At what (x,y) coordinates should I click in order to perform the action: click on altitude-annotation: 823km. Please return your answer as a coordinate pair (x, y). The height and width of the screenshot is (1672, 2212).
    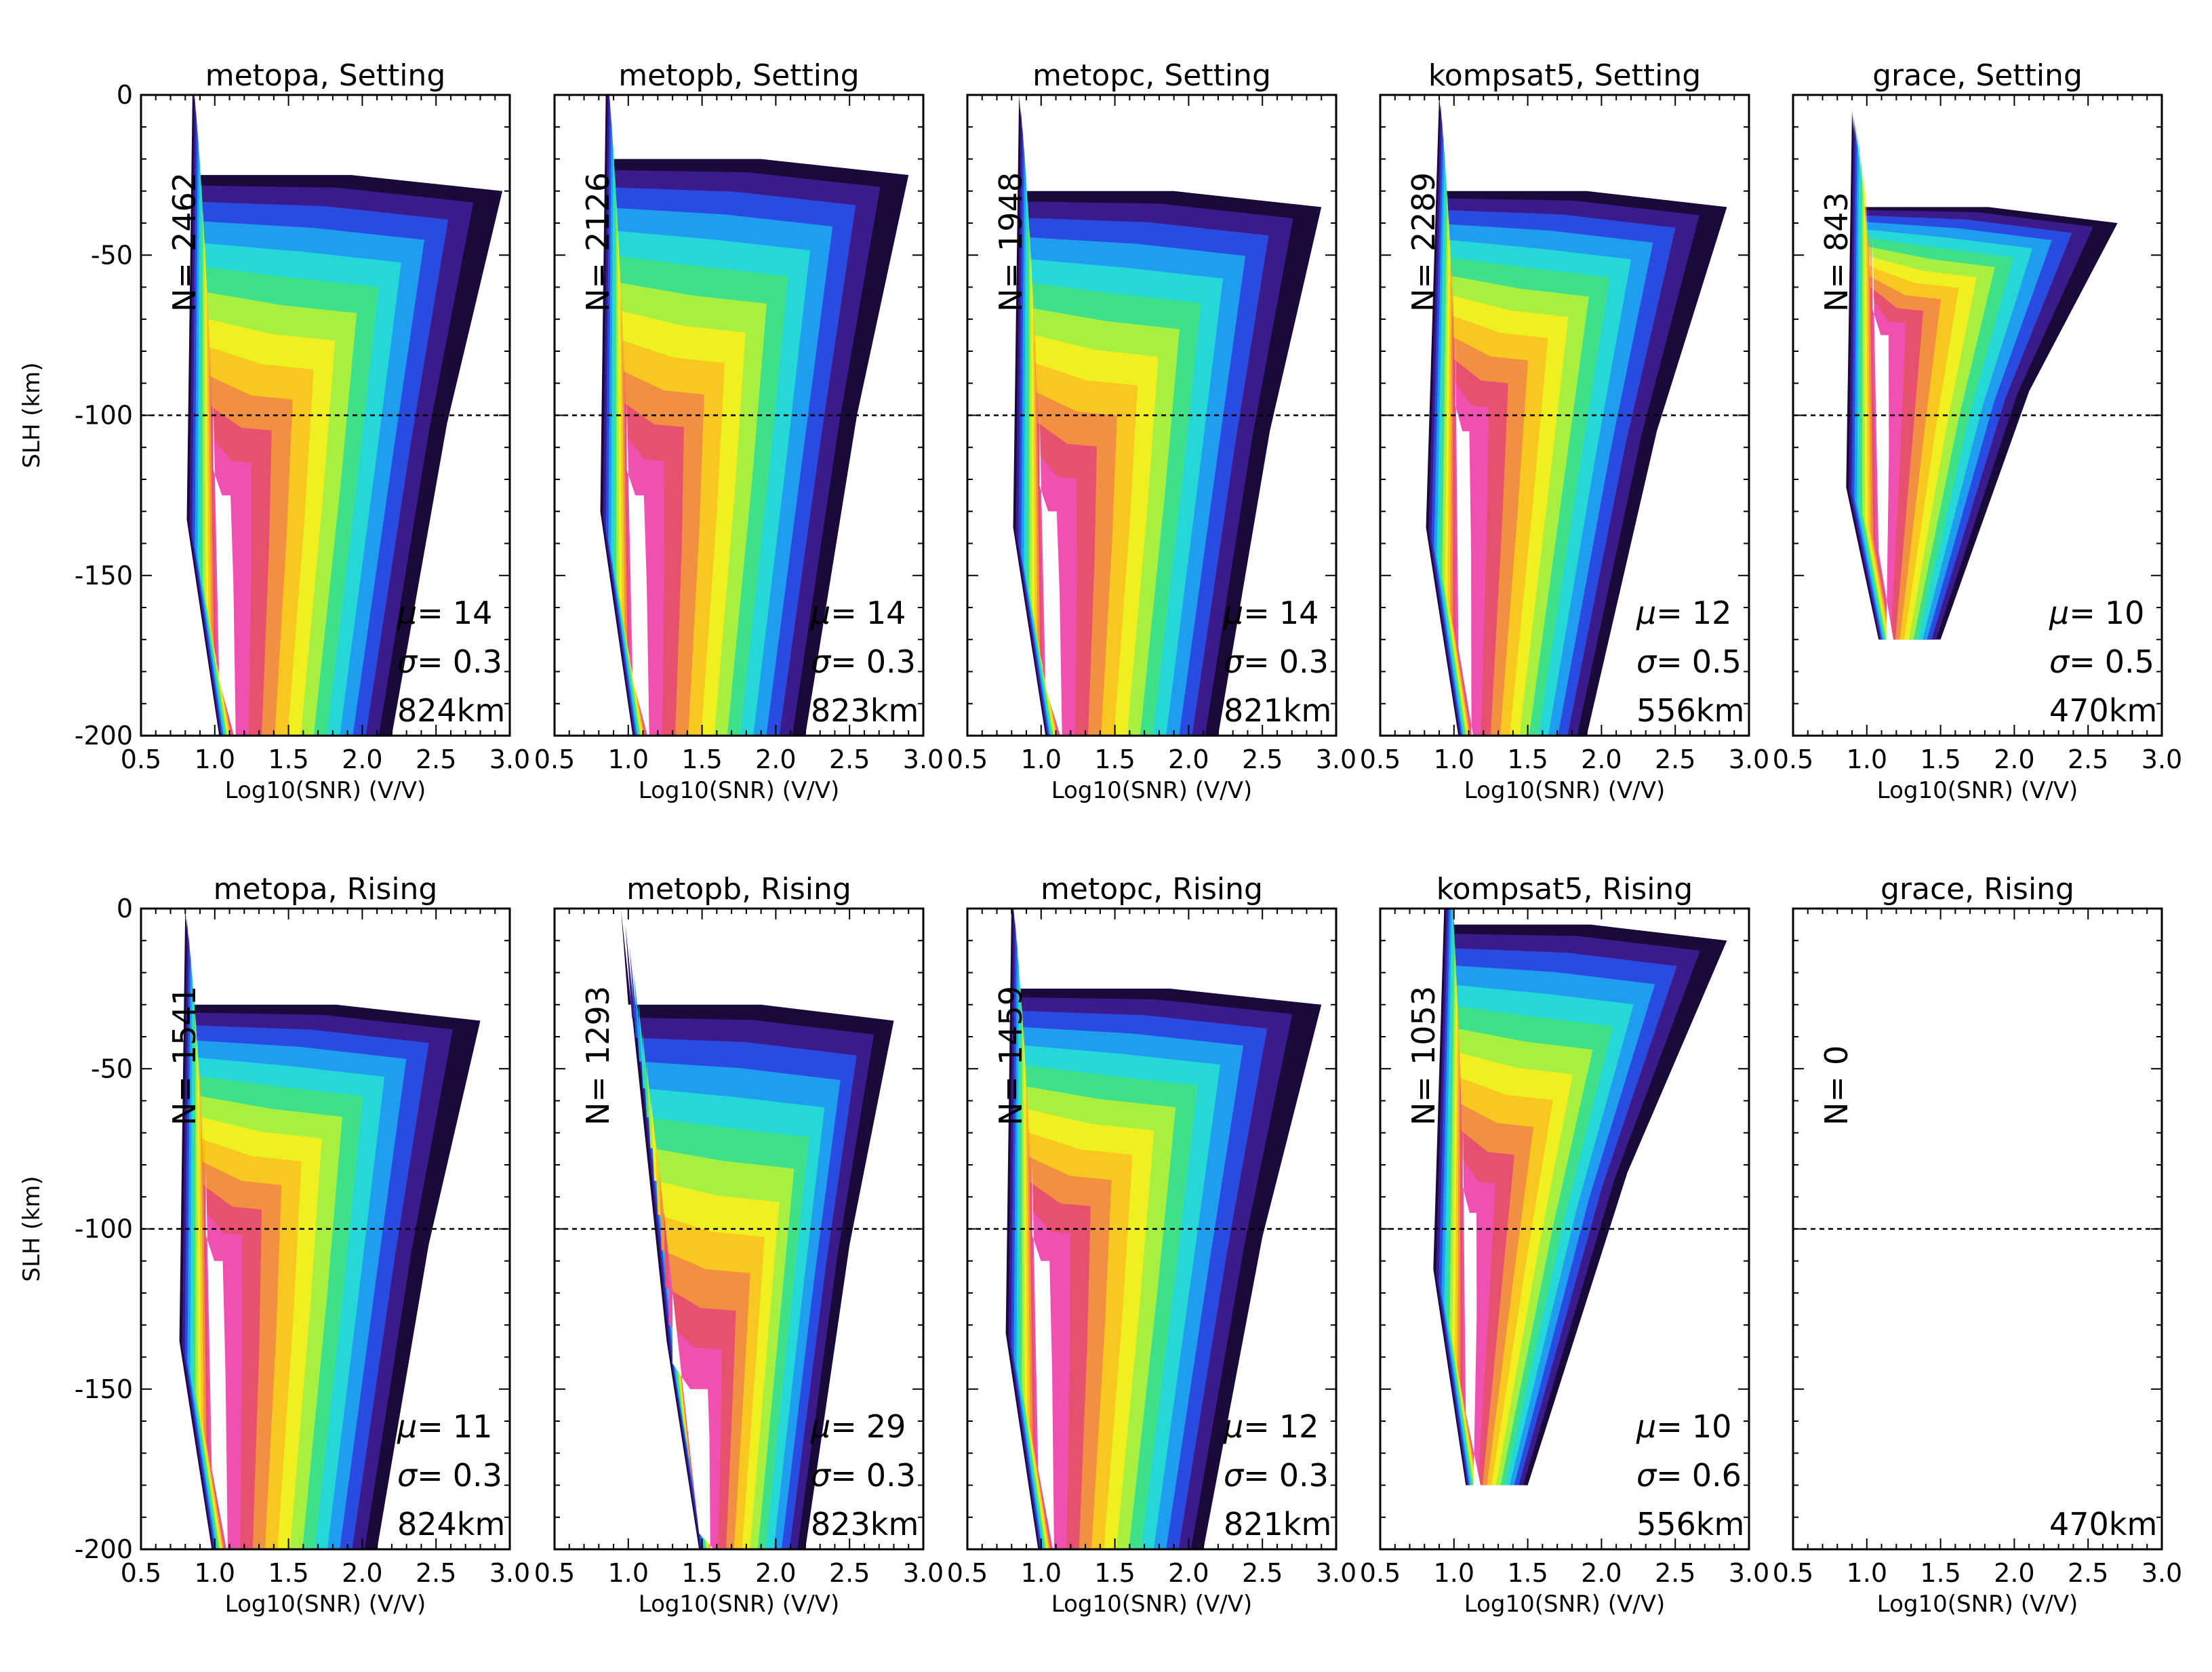
    Looking at the image, I should click on (865, 710).